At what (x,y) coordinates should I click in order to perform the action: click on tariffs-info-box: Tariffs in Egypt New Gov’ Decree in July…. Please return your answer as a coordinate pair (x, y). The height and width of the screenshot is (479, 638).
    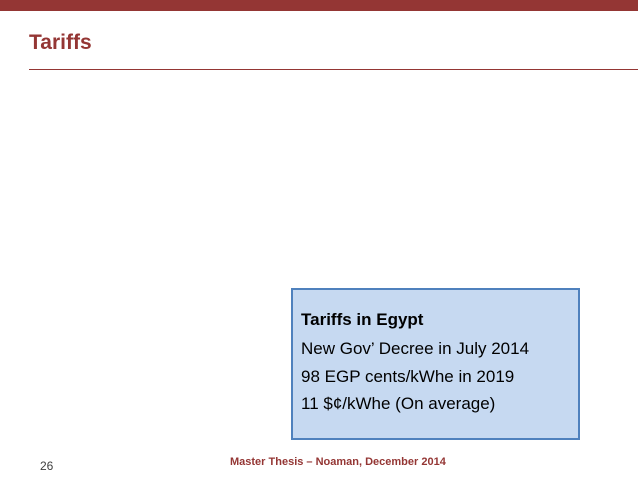
    Looking at the image, I should click on (435, 364).